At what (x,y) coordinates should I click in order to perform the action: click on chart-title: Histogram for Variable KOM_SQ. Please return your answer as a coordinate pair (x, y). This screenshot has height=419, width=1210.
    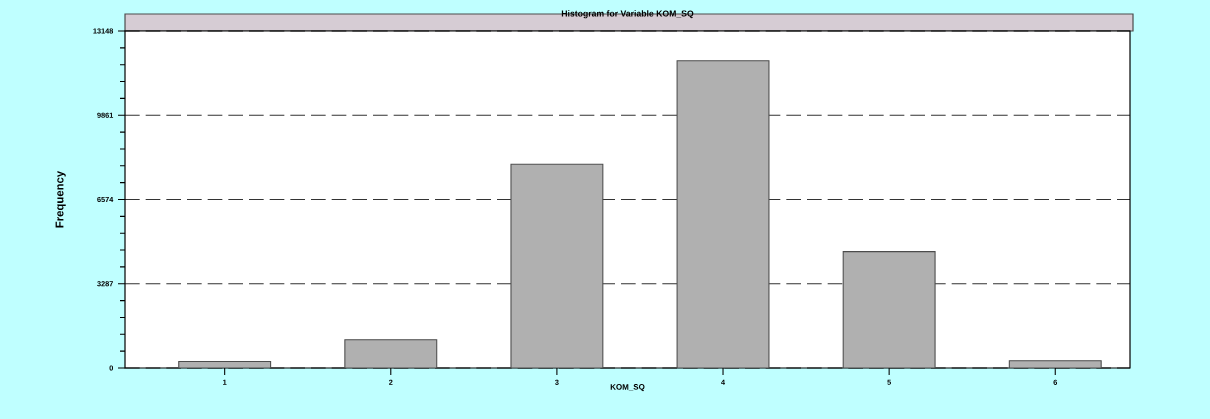
    Looking at the image, I should click on (627, 14).